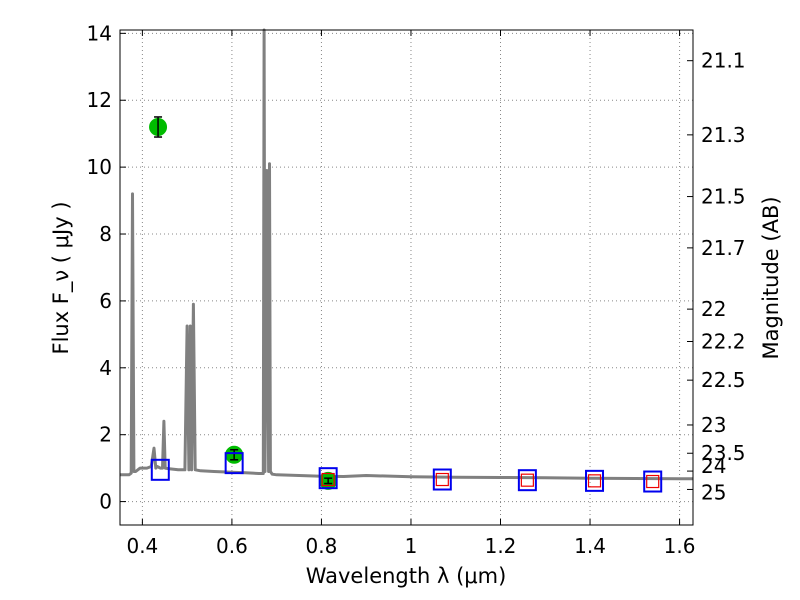 The height and width of the screenshot is (600, 800). What do you see at coordinates (99, 100) in the screenshot?
I see `y-tick-label: 12` at bounding box center [99, 100].